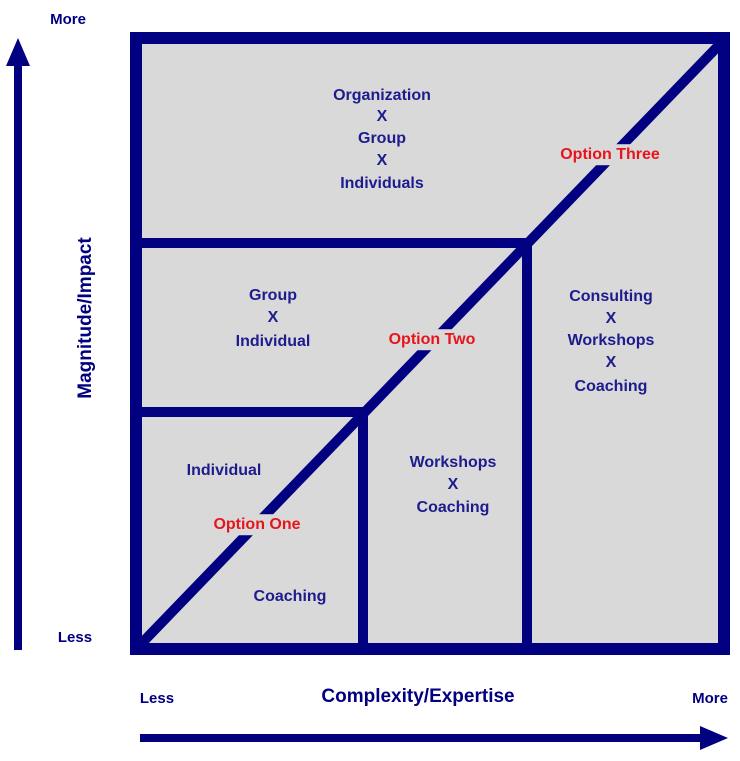 The image size is (740, 761). I want to click on zone-text: Individuals, so click(382, 183).